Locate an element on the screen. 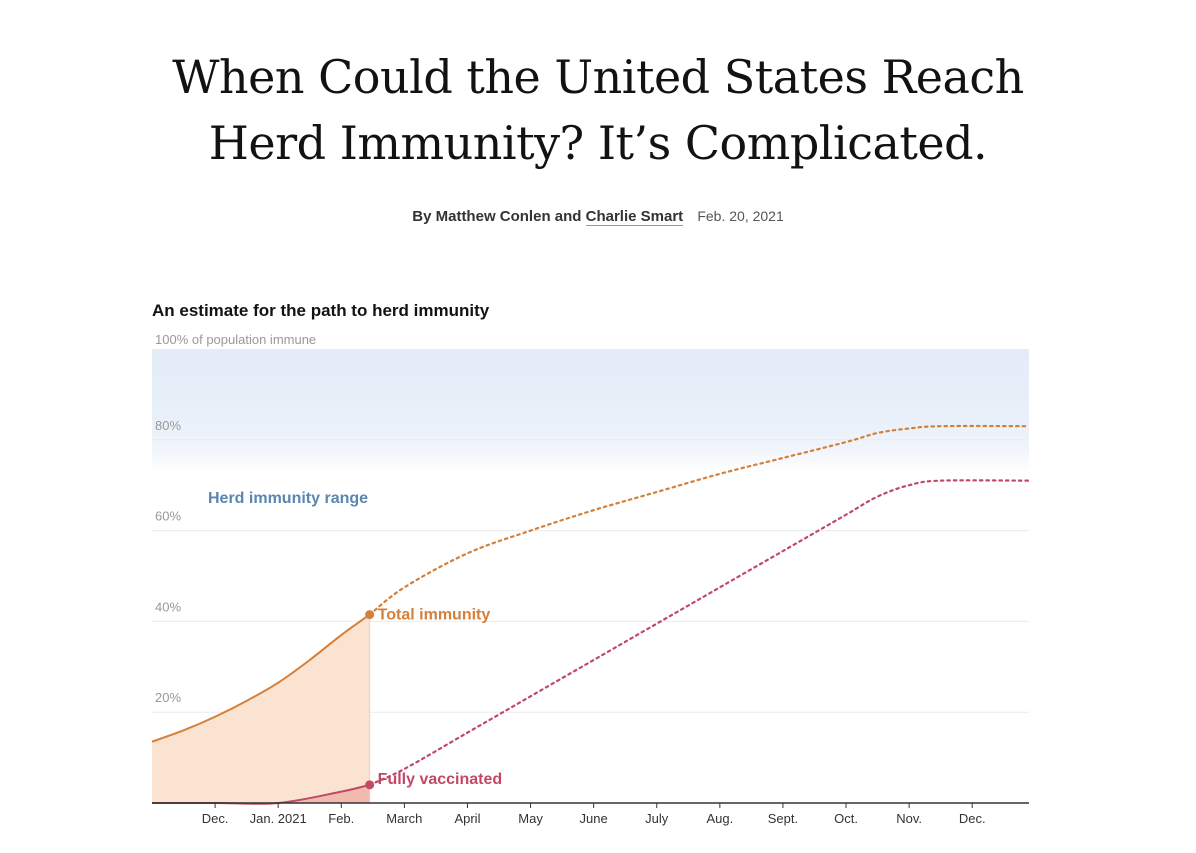  herd-immunity-label: Herd immunity range is located at coordinates (288, 498).